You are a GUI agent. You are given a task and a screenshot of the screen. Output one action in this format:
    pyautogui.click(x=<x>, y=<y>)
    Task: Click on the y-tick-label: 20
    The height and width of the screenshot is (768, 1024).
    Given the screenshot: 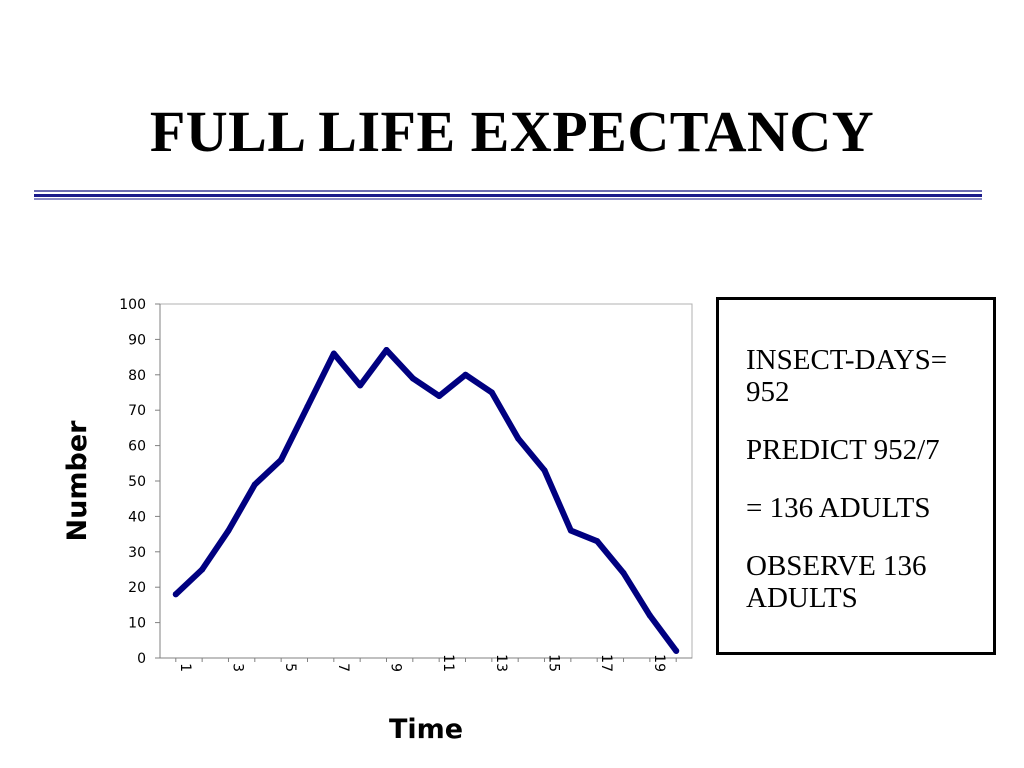 What is the action you would take?
    pyautogui.click(x=137, y=588)
    